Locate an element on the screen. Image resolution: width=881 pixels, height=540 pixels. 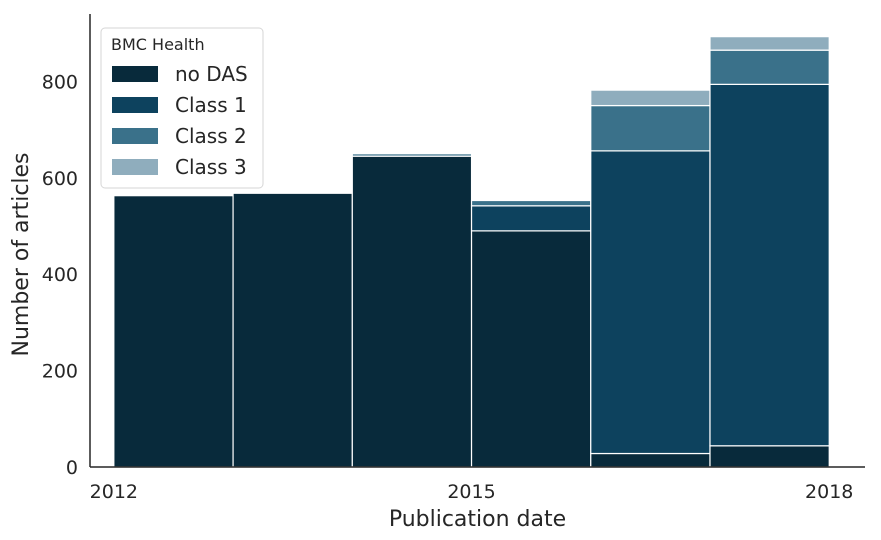
legend-label-class-3: Class 3 is located at coordinates (211, 167).